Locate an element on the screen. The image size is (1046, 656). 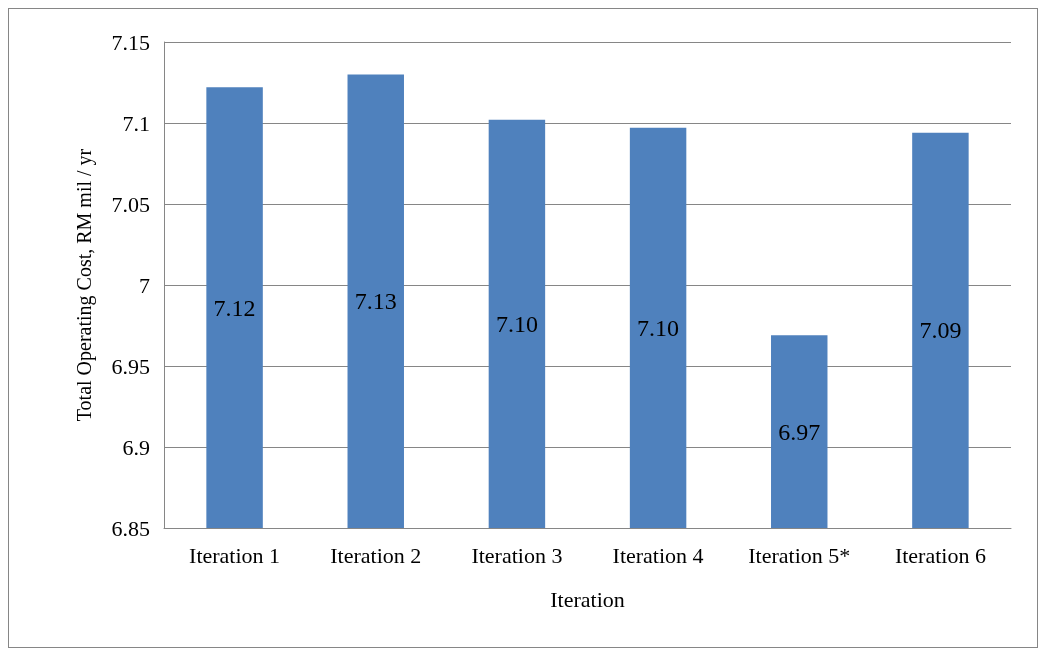
x-tick-label: Iteration 6 is located at coordinates (940, 555).